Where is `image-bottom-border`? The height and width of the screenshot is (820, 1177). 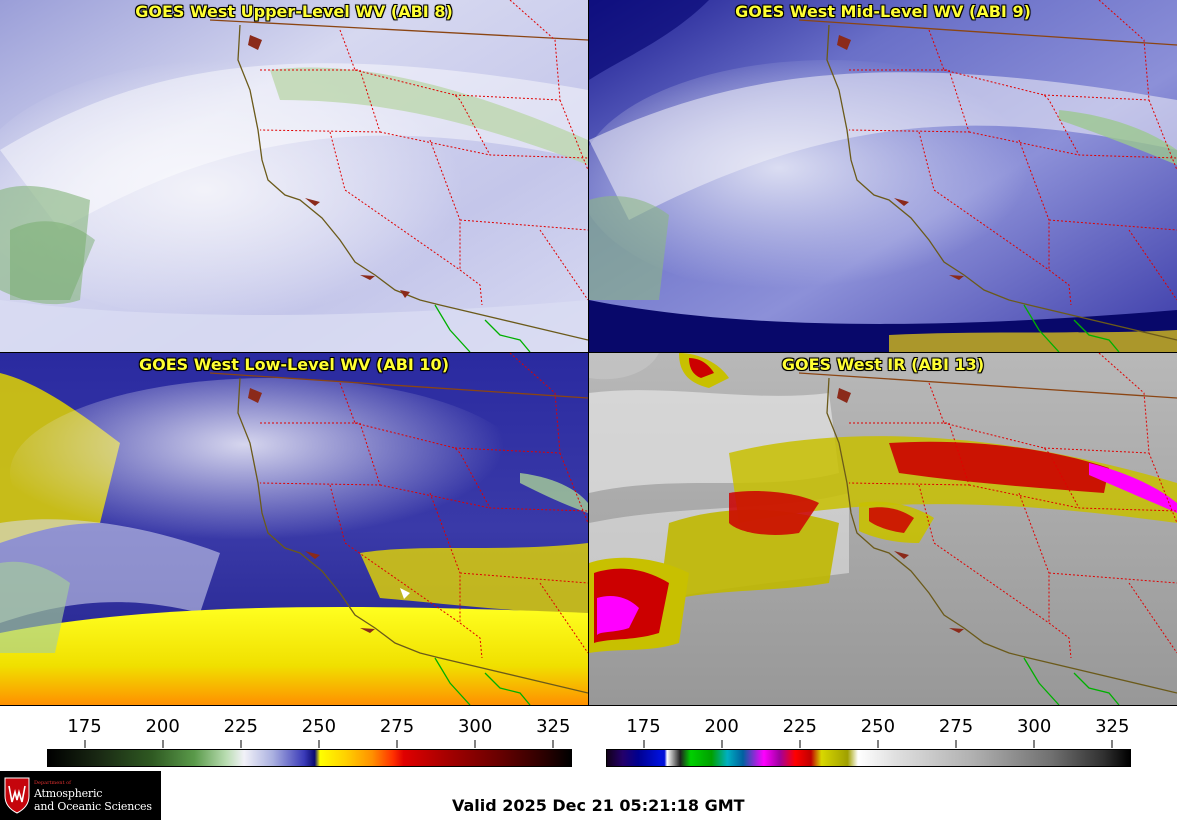
image-bottom-border is located at coordinates (588, 705).